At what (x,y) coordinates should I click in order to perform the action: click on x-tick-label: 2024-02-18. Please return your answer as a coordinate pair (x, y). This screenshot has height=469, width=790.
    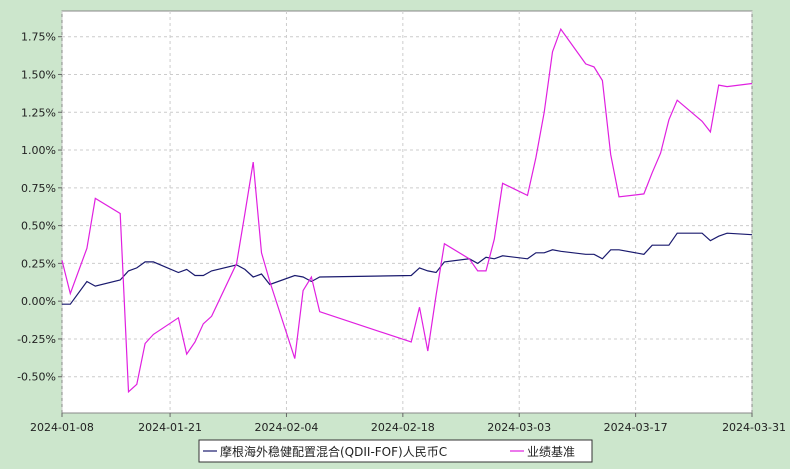
    Looking at the image, I should click on (403, 427).